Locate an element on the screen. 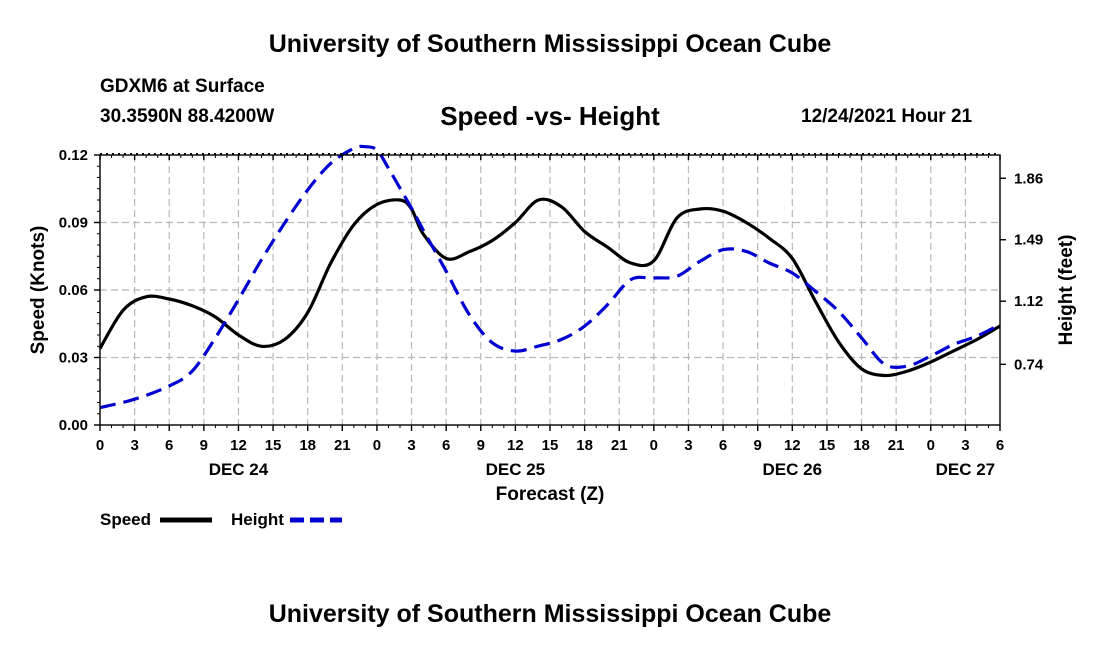 The image size is (1100, 650). y2-tick-label: 1.12 is located at coordinates (1028, 301).